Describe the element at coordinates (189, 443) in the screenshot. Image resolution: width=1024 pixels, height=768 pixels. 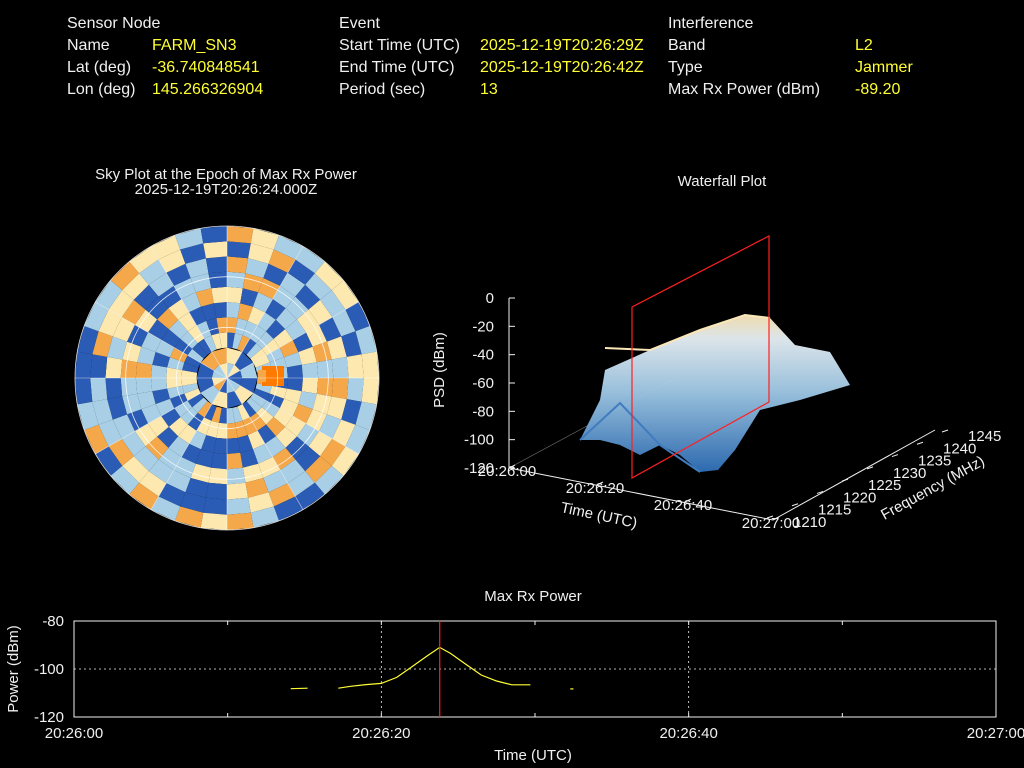
I see `skyplot-azimuth-line` at that location.